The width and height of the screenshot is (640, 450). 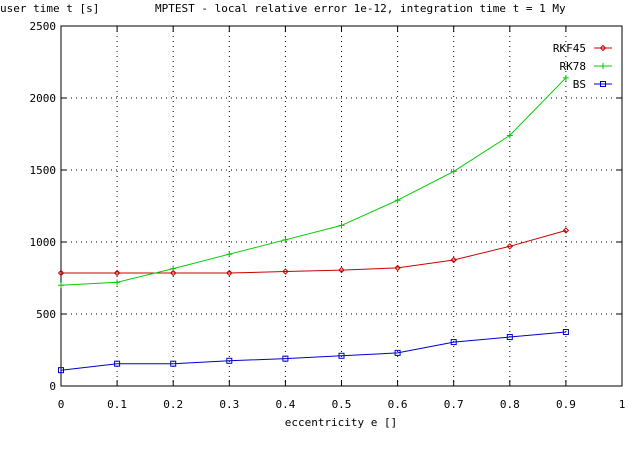 What do you see at coordinates (229, 404) in the screenshot?
I see `x-tick-label: 0.3` at bounding box center [229, 404].